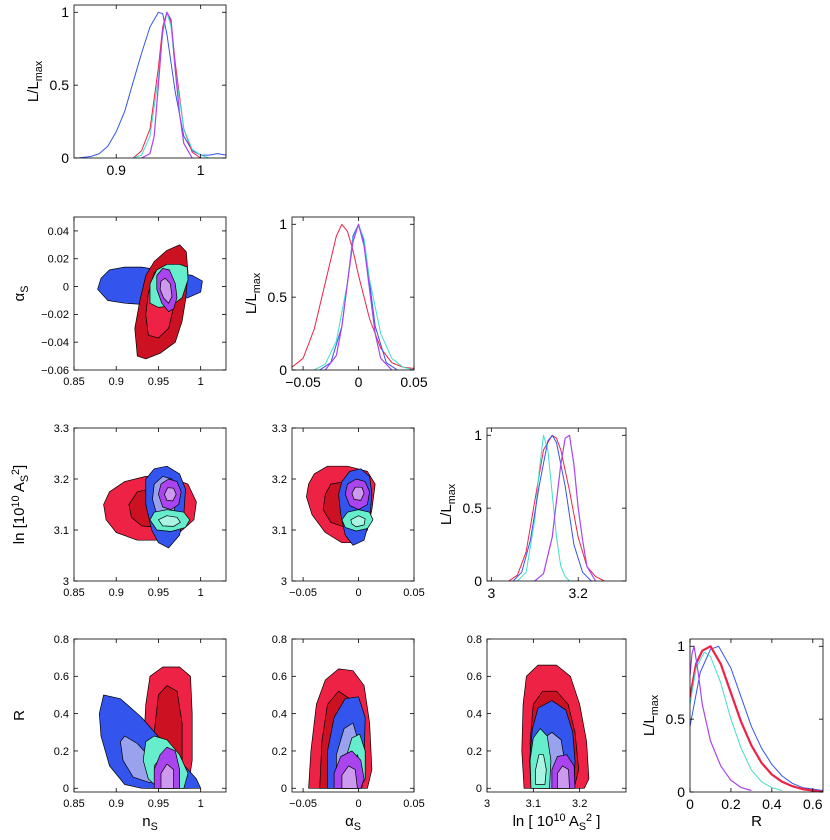 The image size is (830, 840). What do you see at coordinates (61, 752) in the screenshot?
I see `ns_R-ytick-label: 0.2` at bounding box center [61, 752].